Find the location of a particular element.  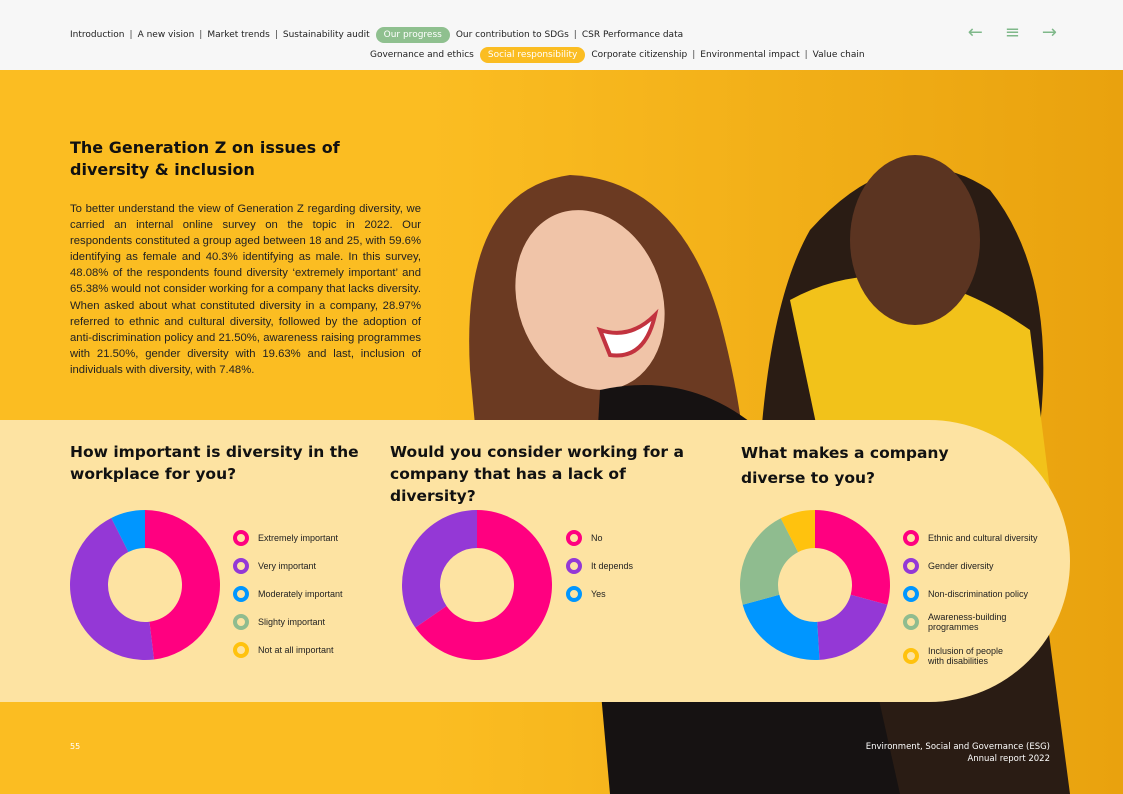

chart-3-title: What makes a company diverse to you? is located at coordinates (845, 465).